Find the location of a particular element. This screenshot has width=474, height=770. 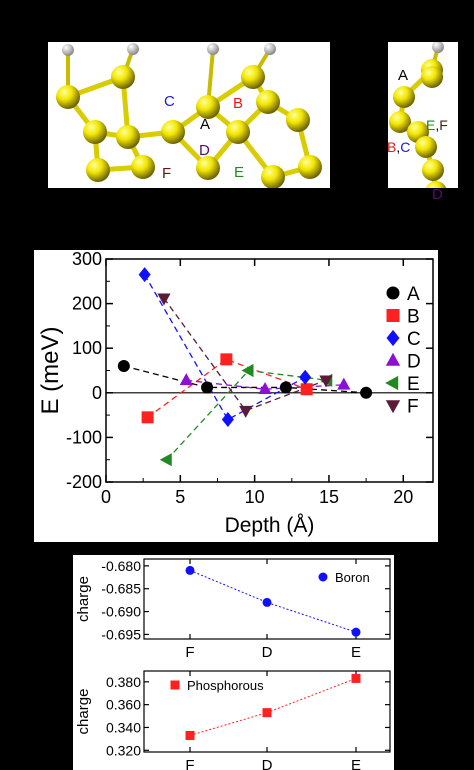

legend-marker-phosphorous is located at coordinates (175, 685).